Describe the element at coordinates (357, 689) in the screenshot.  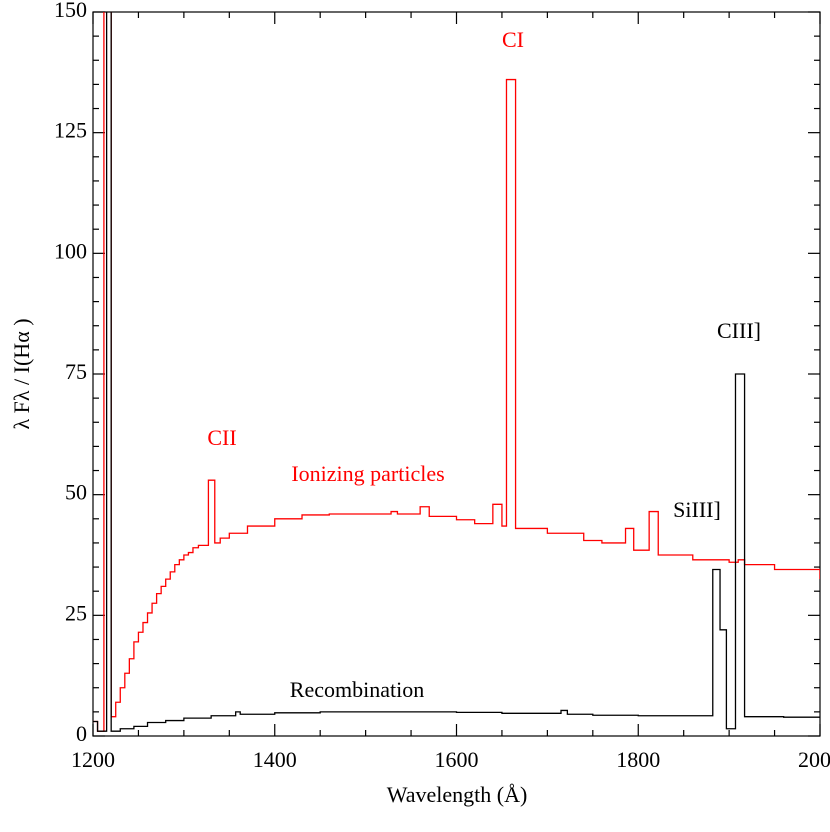
I see `annotation: Recombination` at that location.